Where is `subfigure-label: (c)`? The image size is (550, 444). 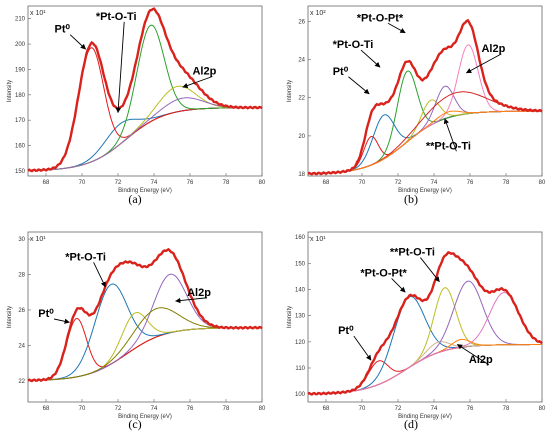
subfigure-label: (c) is located at coordinates (134, 424).